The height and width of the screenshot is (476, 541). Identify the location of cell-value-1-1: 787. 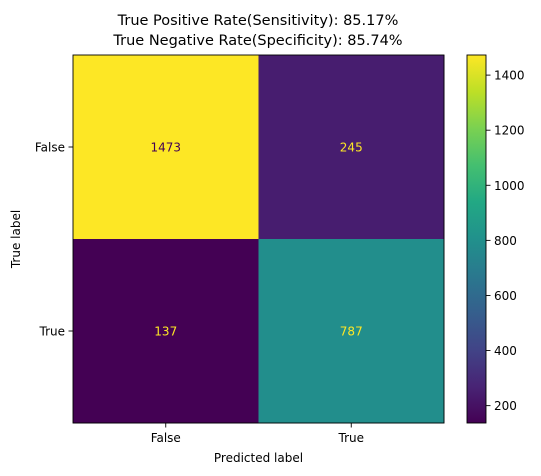
(351, 332).